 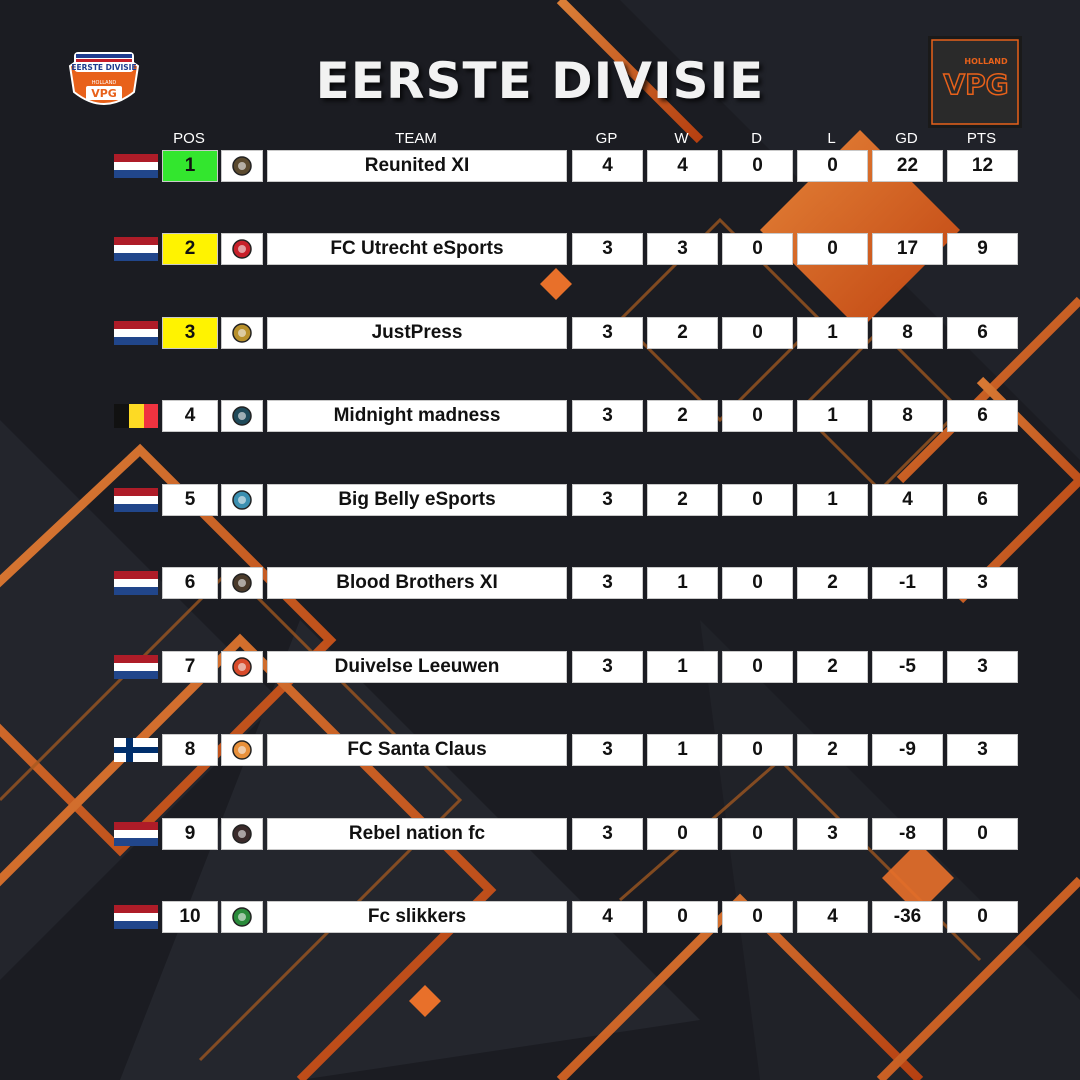 What do you see at coordinates (189, 138) in the screenshot?
I see `header-pos: POS` at bounding box center [189, 138].